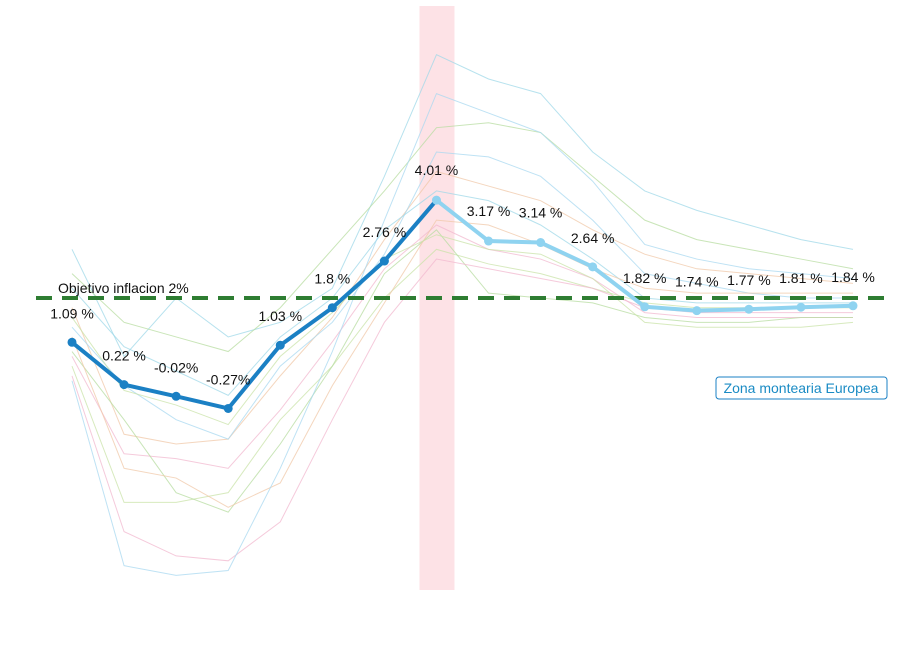 This screenshot has width=900, height=650. Describe the element at coordinates (801, 278) in the screenshot. I see `data-label: 1.81 %` at that location.